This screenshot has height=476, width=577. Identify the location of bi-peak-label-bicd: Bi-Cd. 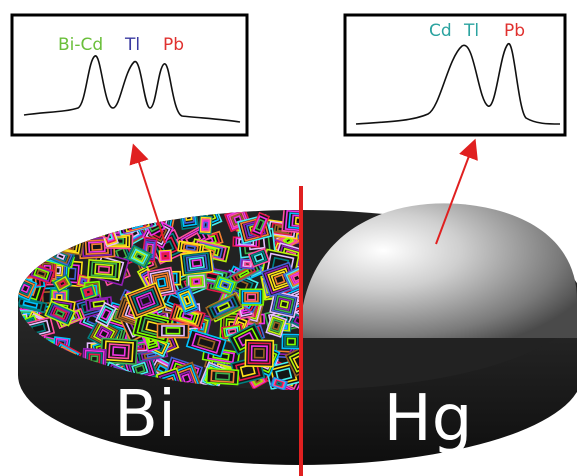
(80, 45).